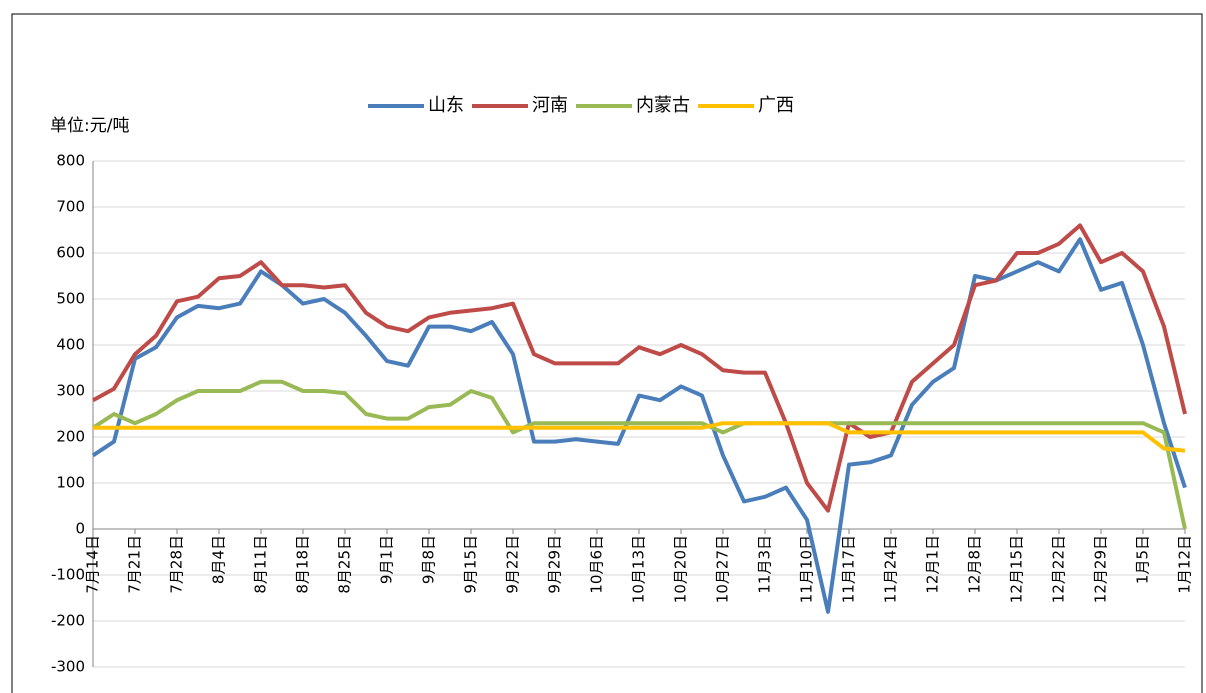 The height and width of the screenshot is (693, 1206). Describe the element at coordinates (70, 437) in the screenshot. I see `y-tick-label: 200` at that location.